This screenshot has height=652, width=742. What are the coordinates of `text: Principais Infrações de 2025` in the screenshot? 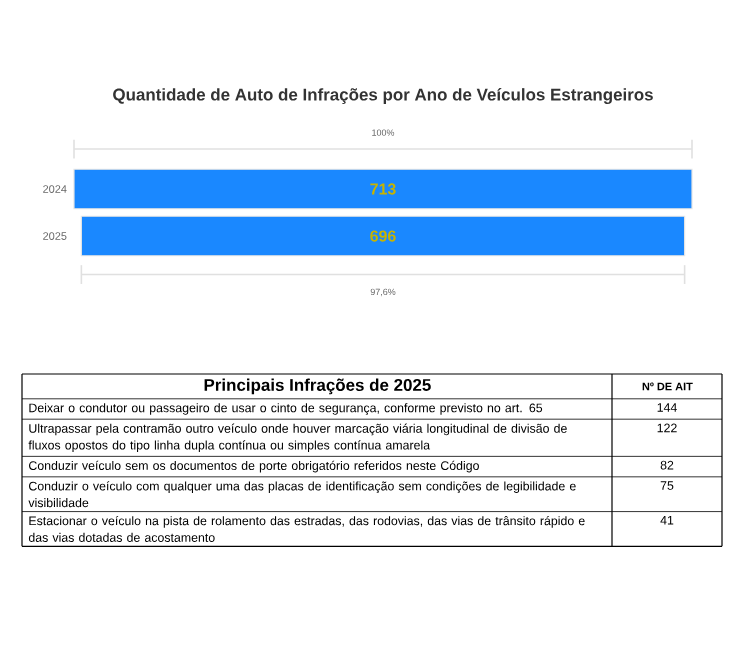 It's located at (317, 386).